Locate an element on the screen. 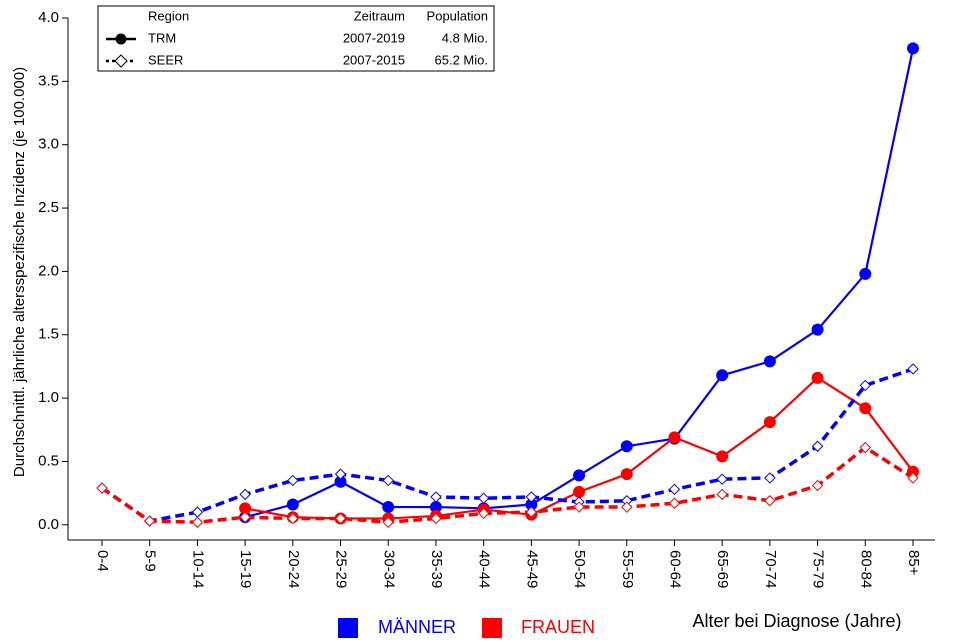  legend-label: MÄNNER is located at coordinates (417, 627).